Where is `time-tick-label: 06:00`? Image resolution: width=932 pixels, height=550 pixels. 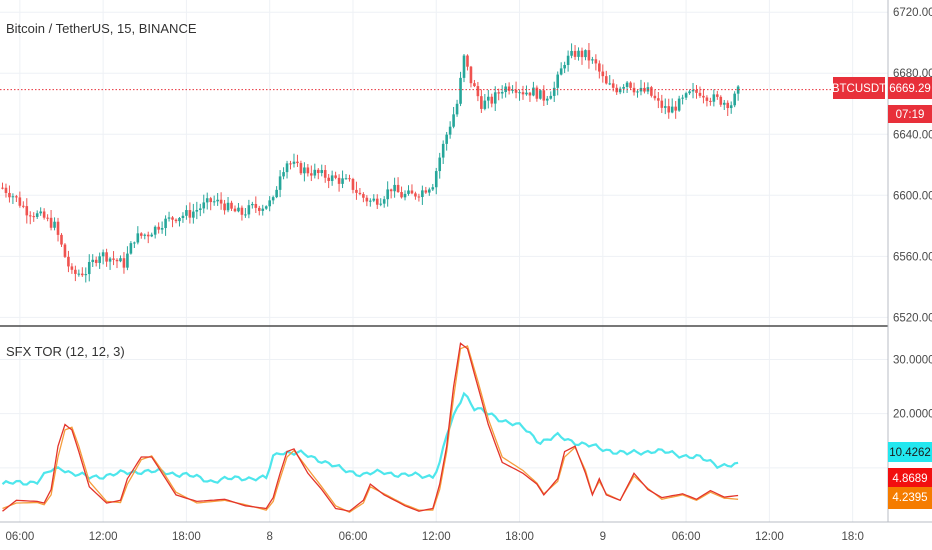 time-tick-label: 06:00 is located at coordinates (353, 537).